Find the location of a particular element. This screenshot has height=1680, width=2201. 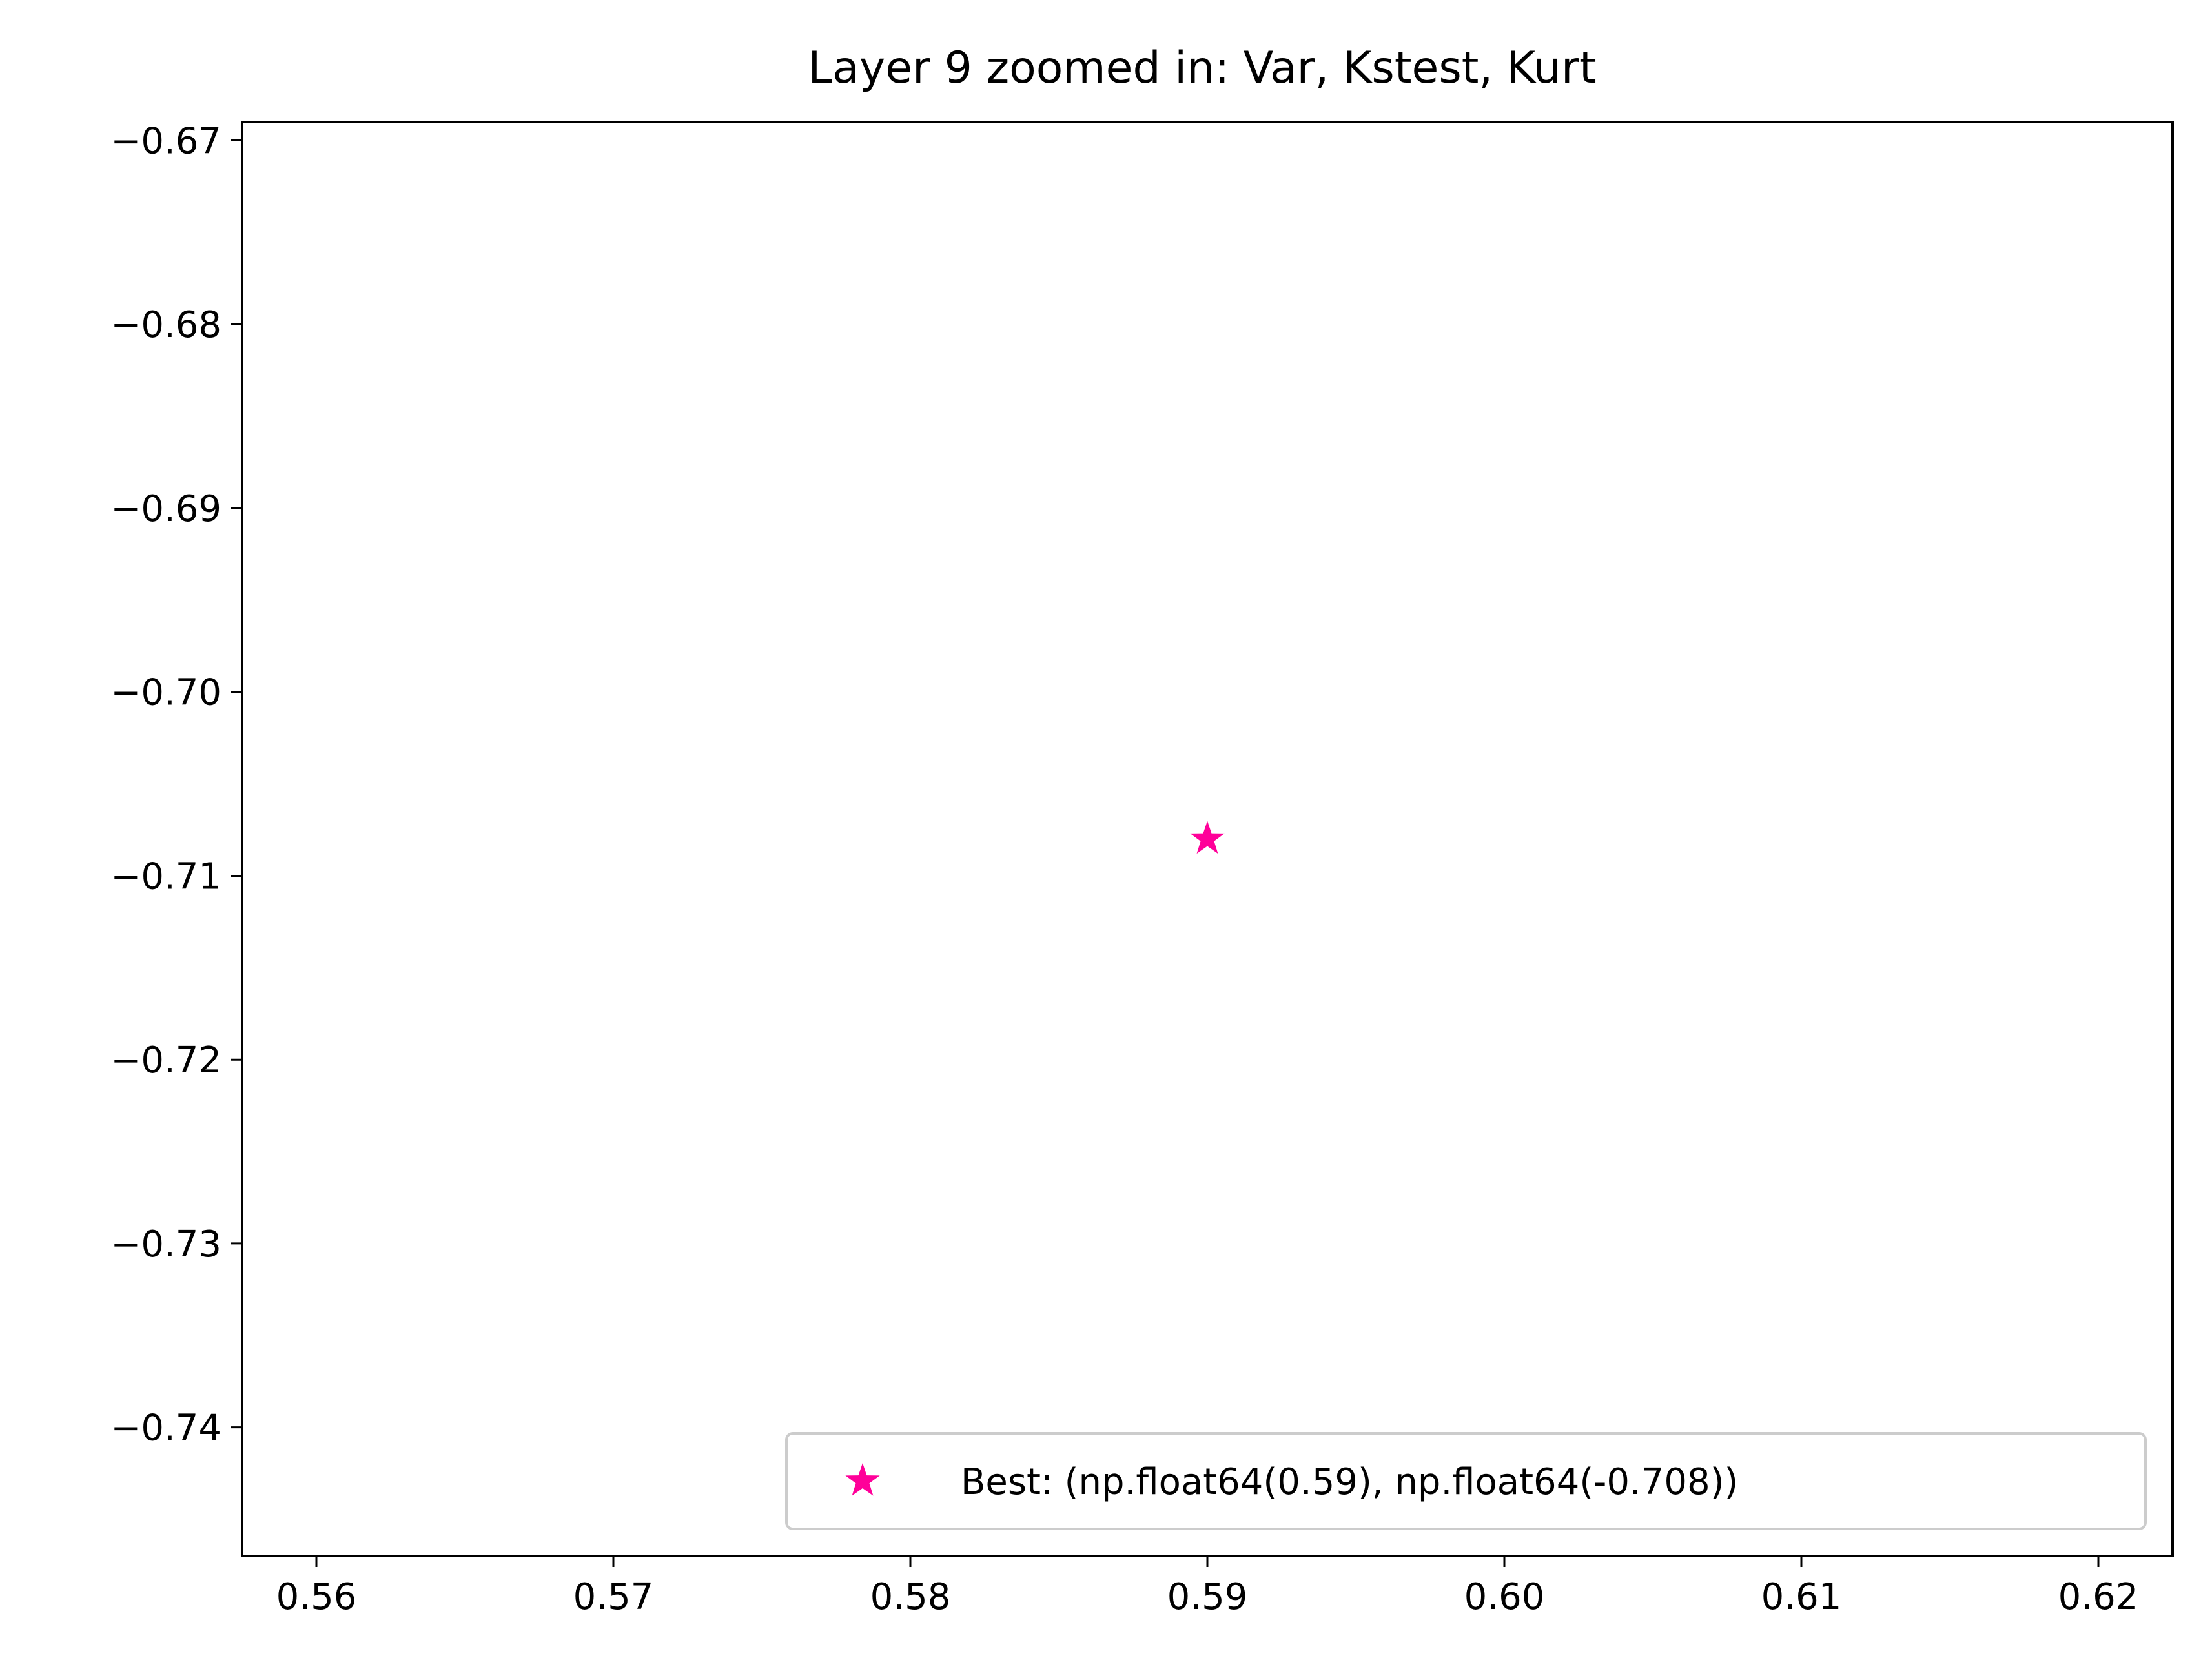

x-tick-label: 0.56 is located at coordinates (316, 1597).